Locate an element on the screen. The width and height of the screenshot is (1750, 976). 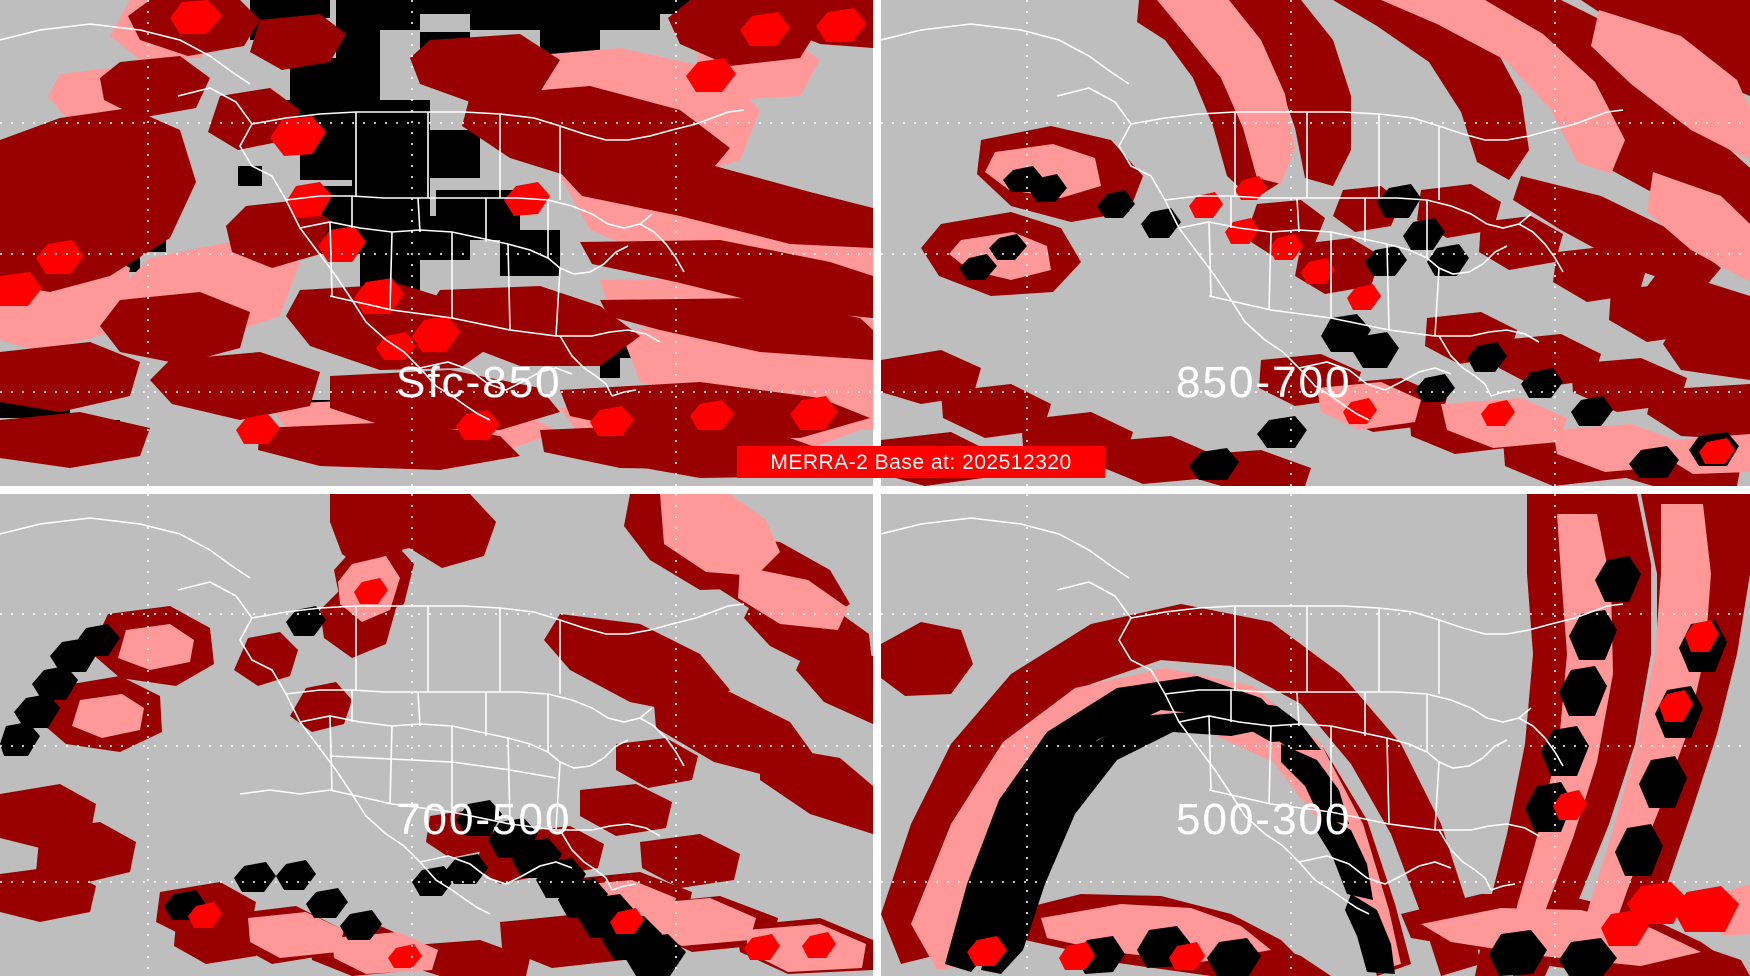
title-banner: MERRA-2 Base at: 202512320 is located at coordinates (921, 462).